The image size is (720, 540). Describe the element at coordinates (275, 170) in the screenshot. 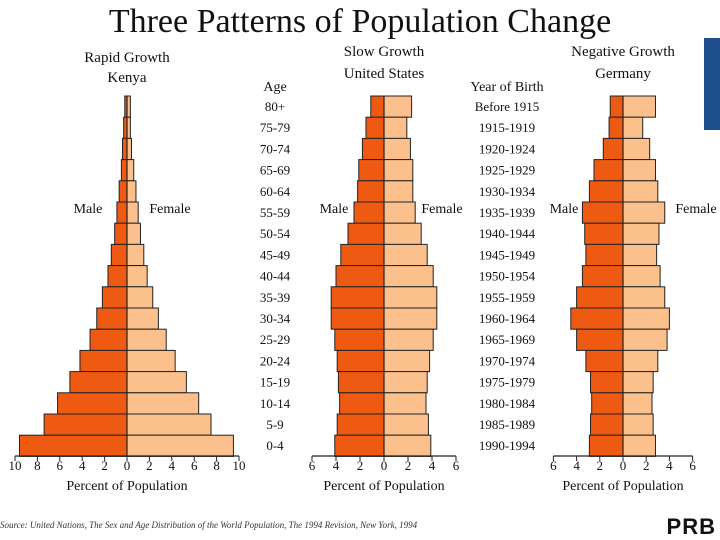

I see `age-label: 65-69` at that location.